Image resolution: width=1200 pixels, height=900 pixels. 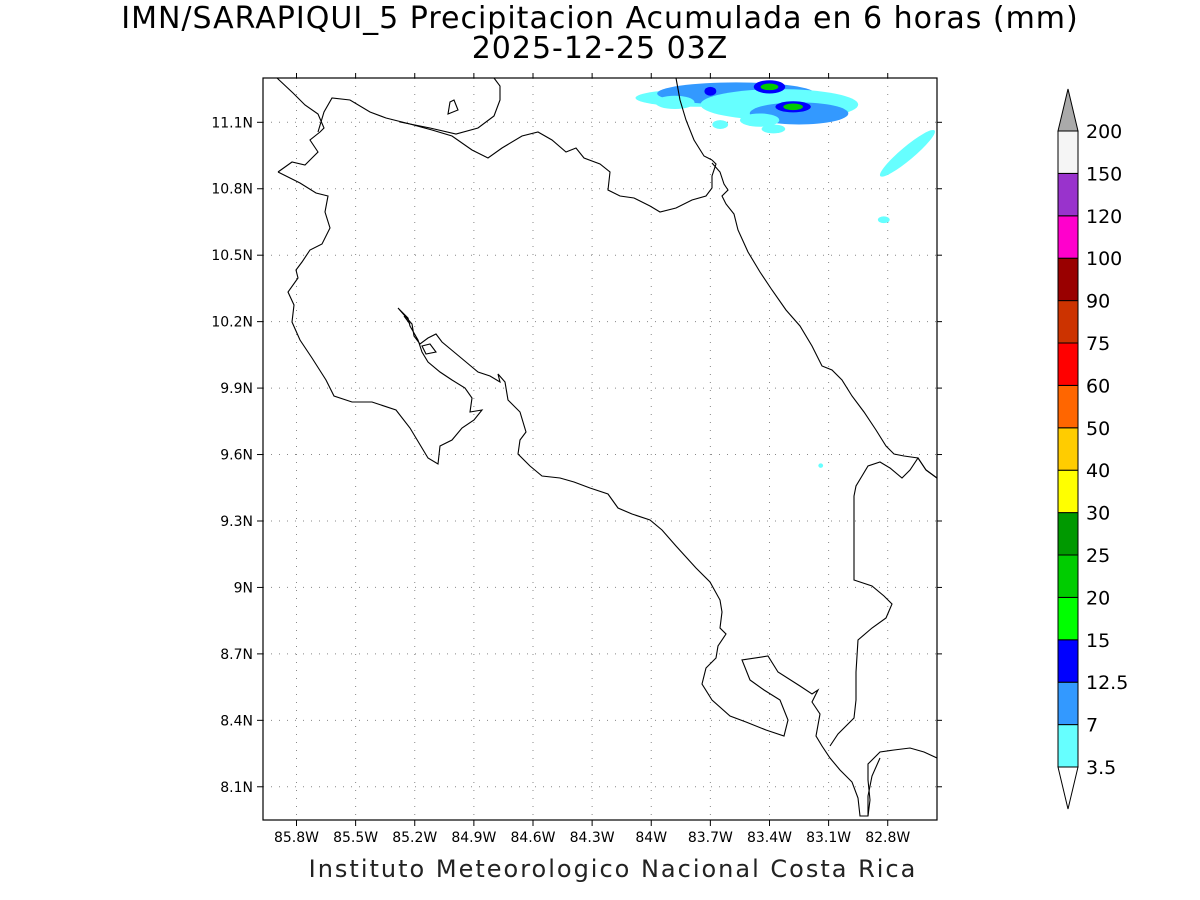 I want to click on precipitation-field, so click(x=785, y=274).